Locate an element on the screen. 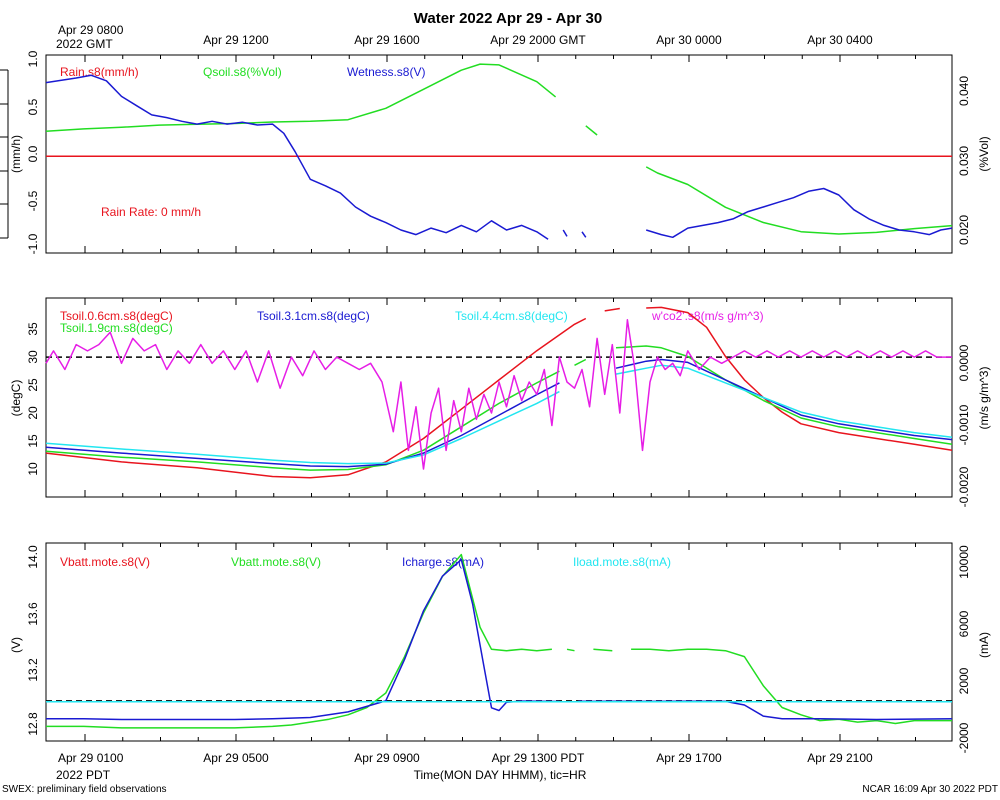 The width and height of the screenshot is (1000, 800). y-tick-label: 25 is located at coordinates (33, 385).